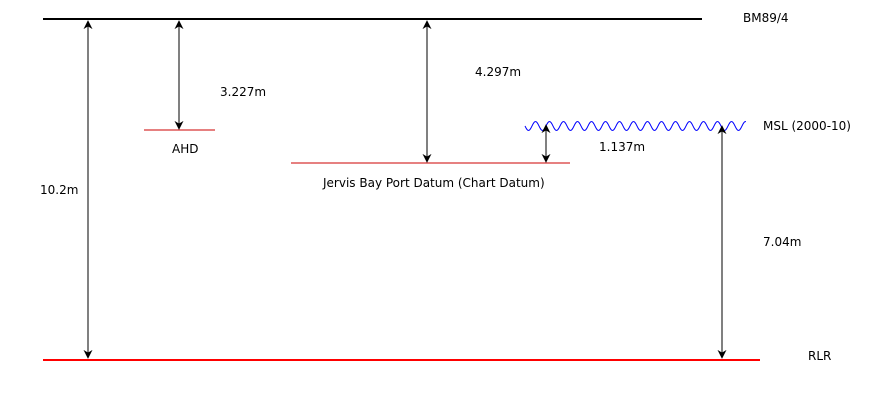 The width and height of the screenshot is (875, 400). What do you see at coordinates (766, 18) in the screenshot?
I see `bm-label: BM89/4` at bounding box center [766, 18].